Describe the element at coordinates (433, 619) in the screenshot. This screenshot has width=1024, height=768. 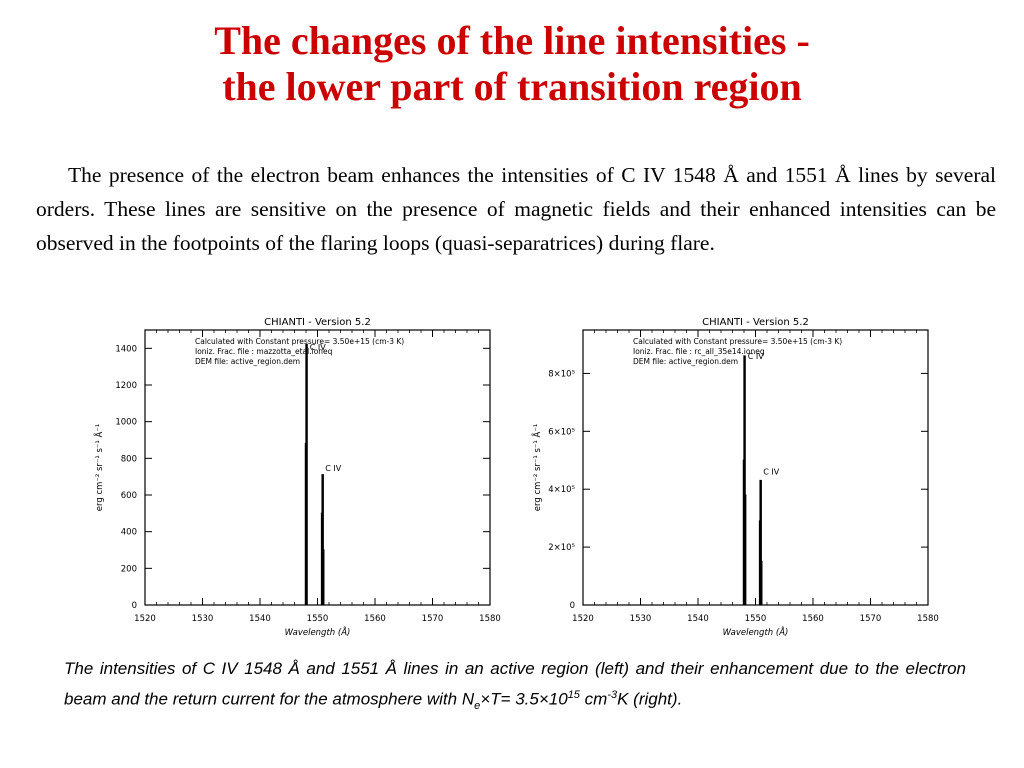
I see `chart-left-xtick-label-5: 1570` at that location.